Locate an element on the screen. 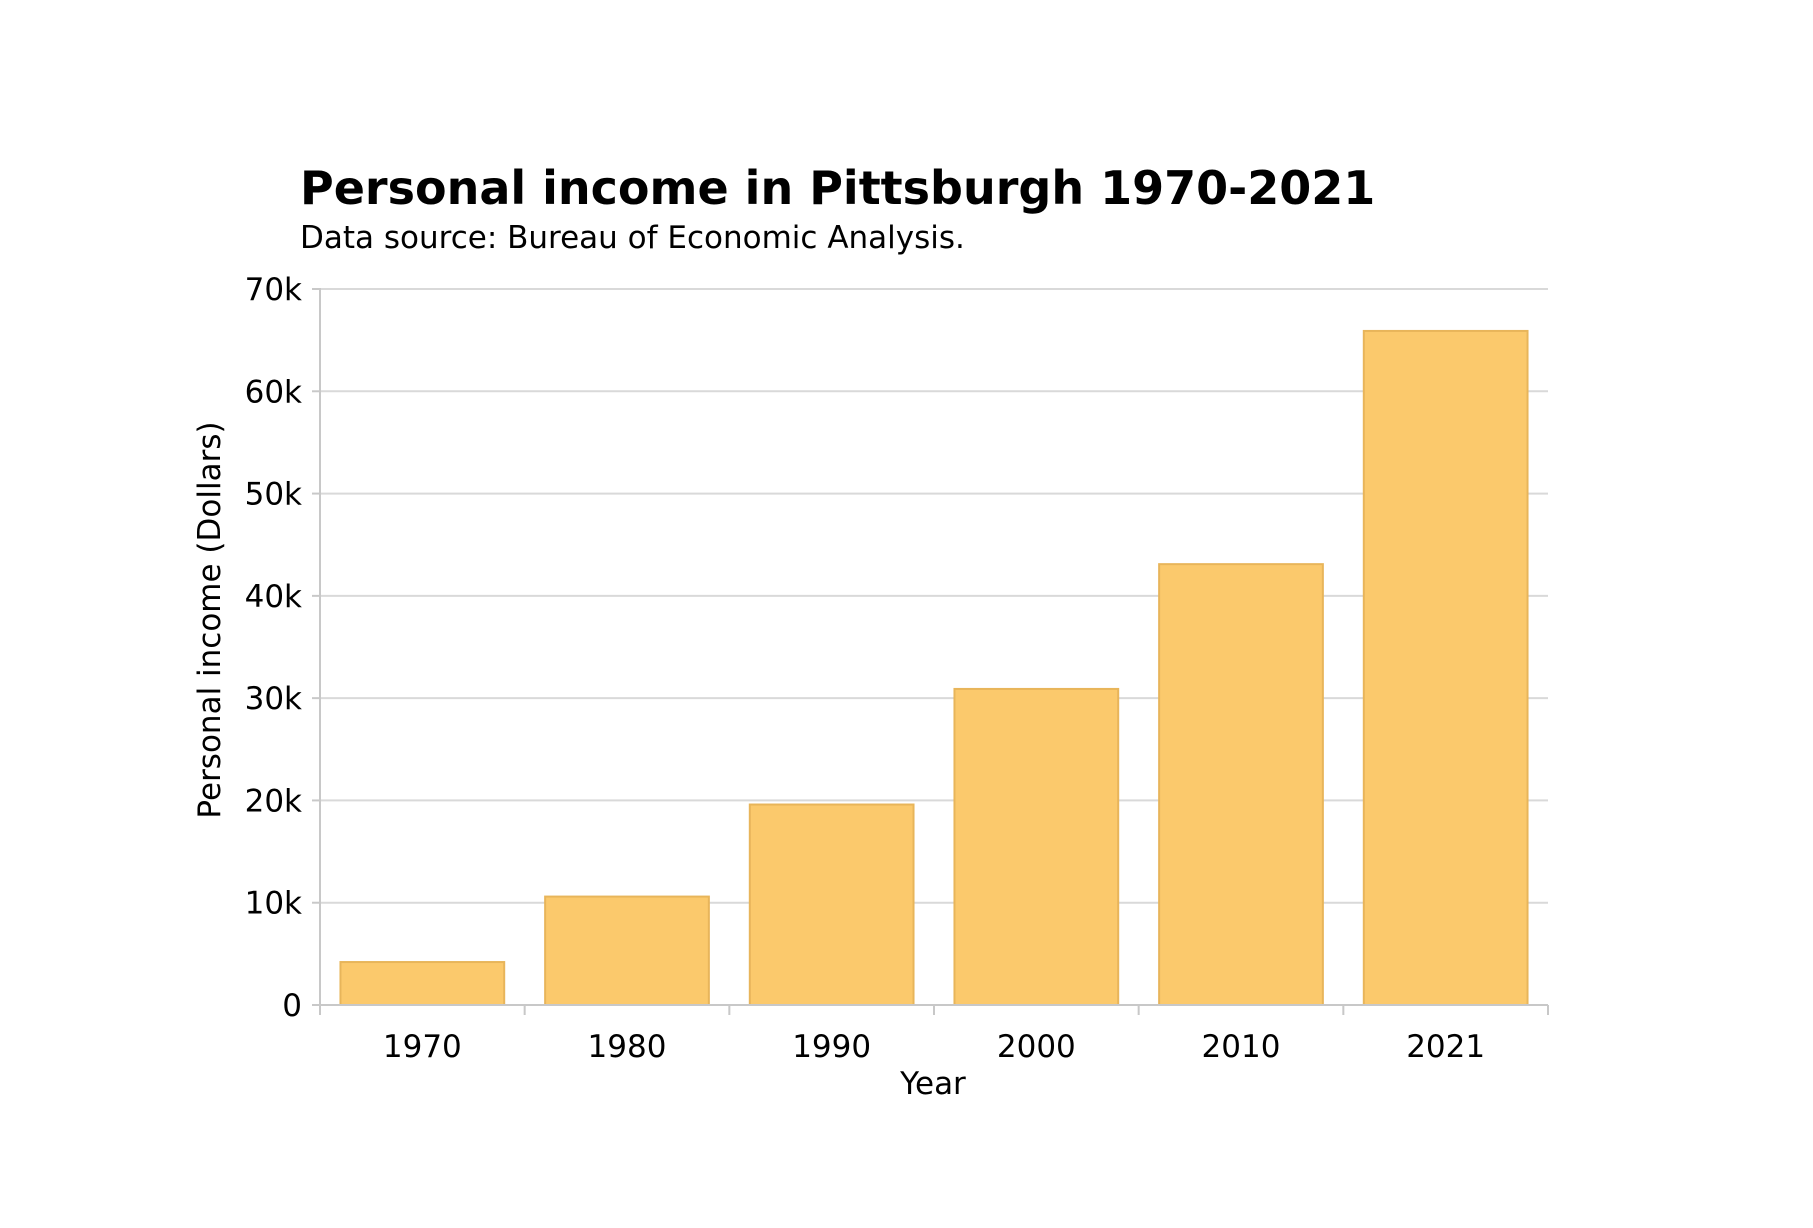  y-axis-ticks: 0 10k 20k 30k 40k 50k 60k 70k is located at coordinates (273, 648).